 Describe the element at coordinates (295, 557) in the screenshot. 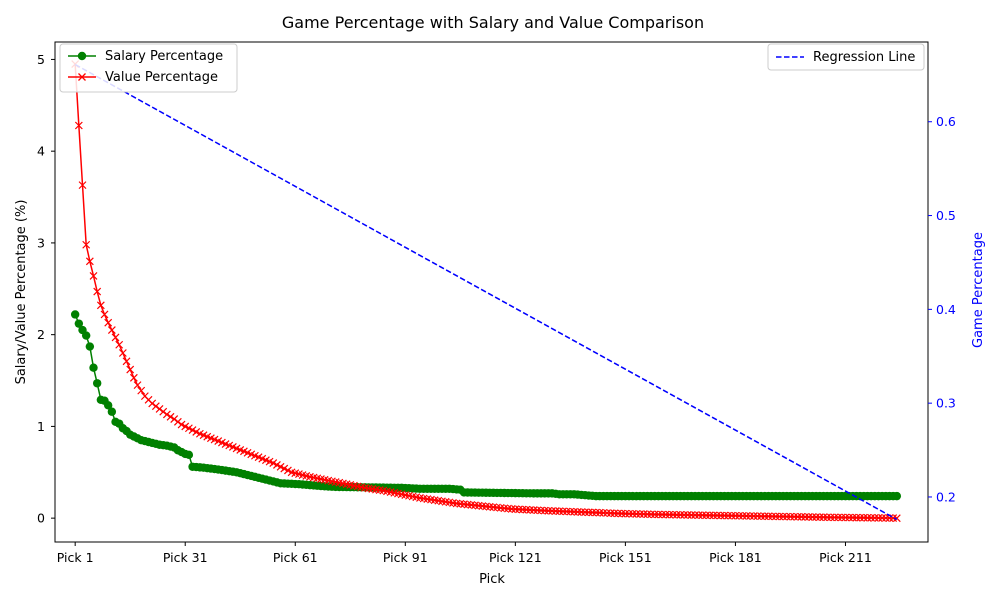

I see `x-tick-label: Pick 61` at that location.